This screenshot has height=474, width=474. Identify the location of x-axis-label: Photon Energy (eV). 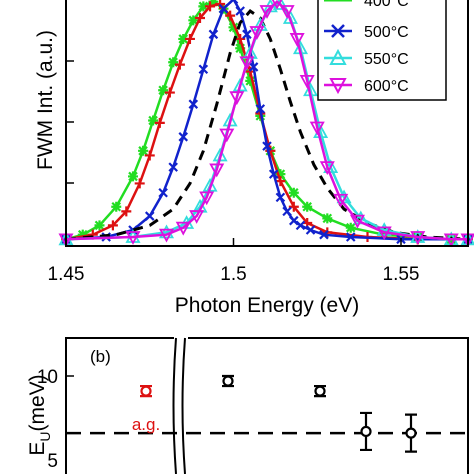
(267, 305).